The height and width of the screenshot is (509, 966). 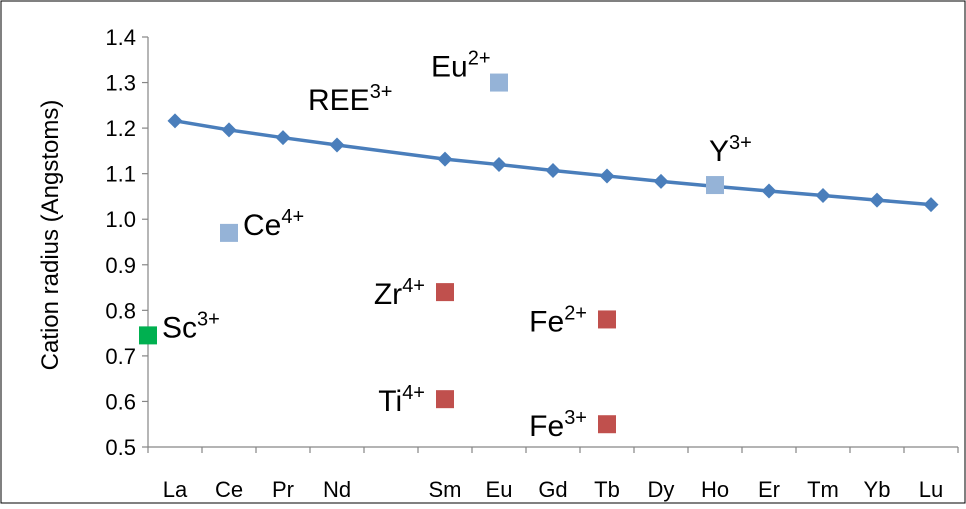 What do you see at coordinates (445, 489) in the screenshot?
I see `x-tick-label: Sm` at bounding box center [445, 489].